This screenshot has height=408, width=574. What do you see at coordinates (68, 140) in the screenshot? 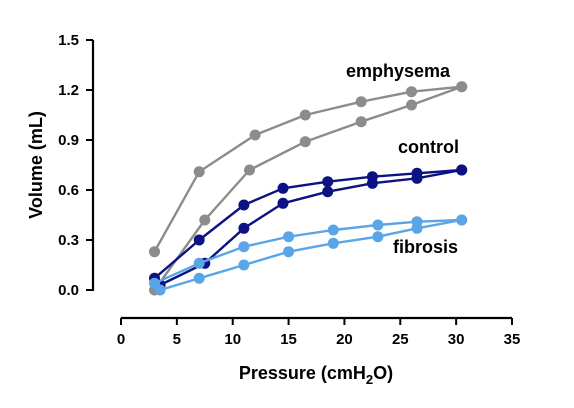
I see `y-tick-label: 0.9` at bounding box center [68, 140].